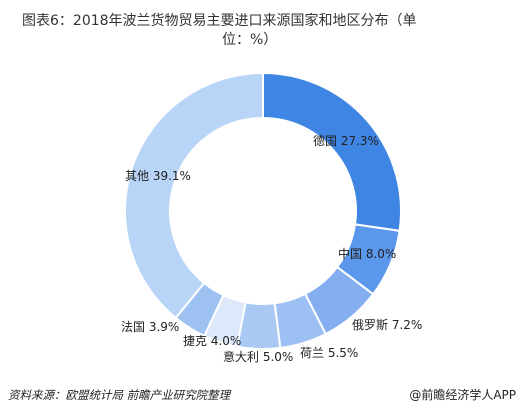  Describe the element at coordinates (346, 140) in the screenshot. I see `slice-label-0: 德国 27.3%` at that location.